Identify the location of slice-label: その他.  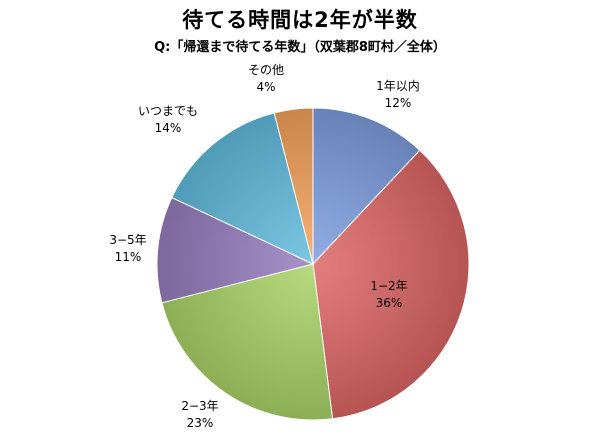
(266, 70).